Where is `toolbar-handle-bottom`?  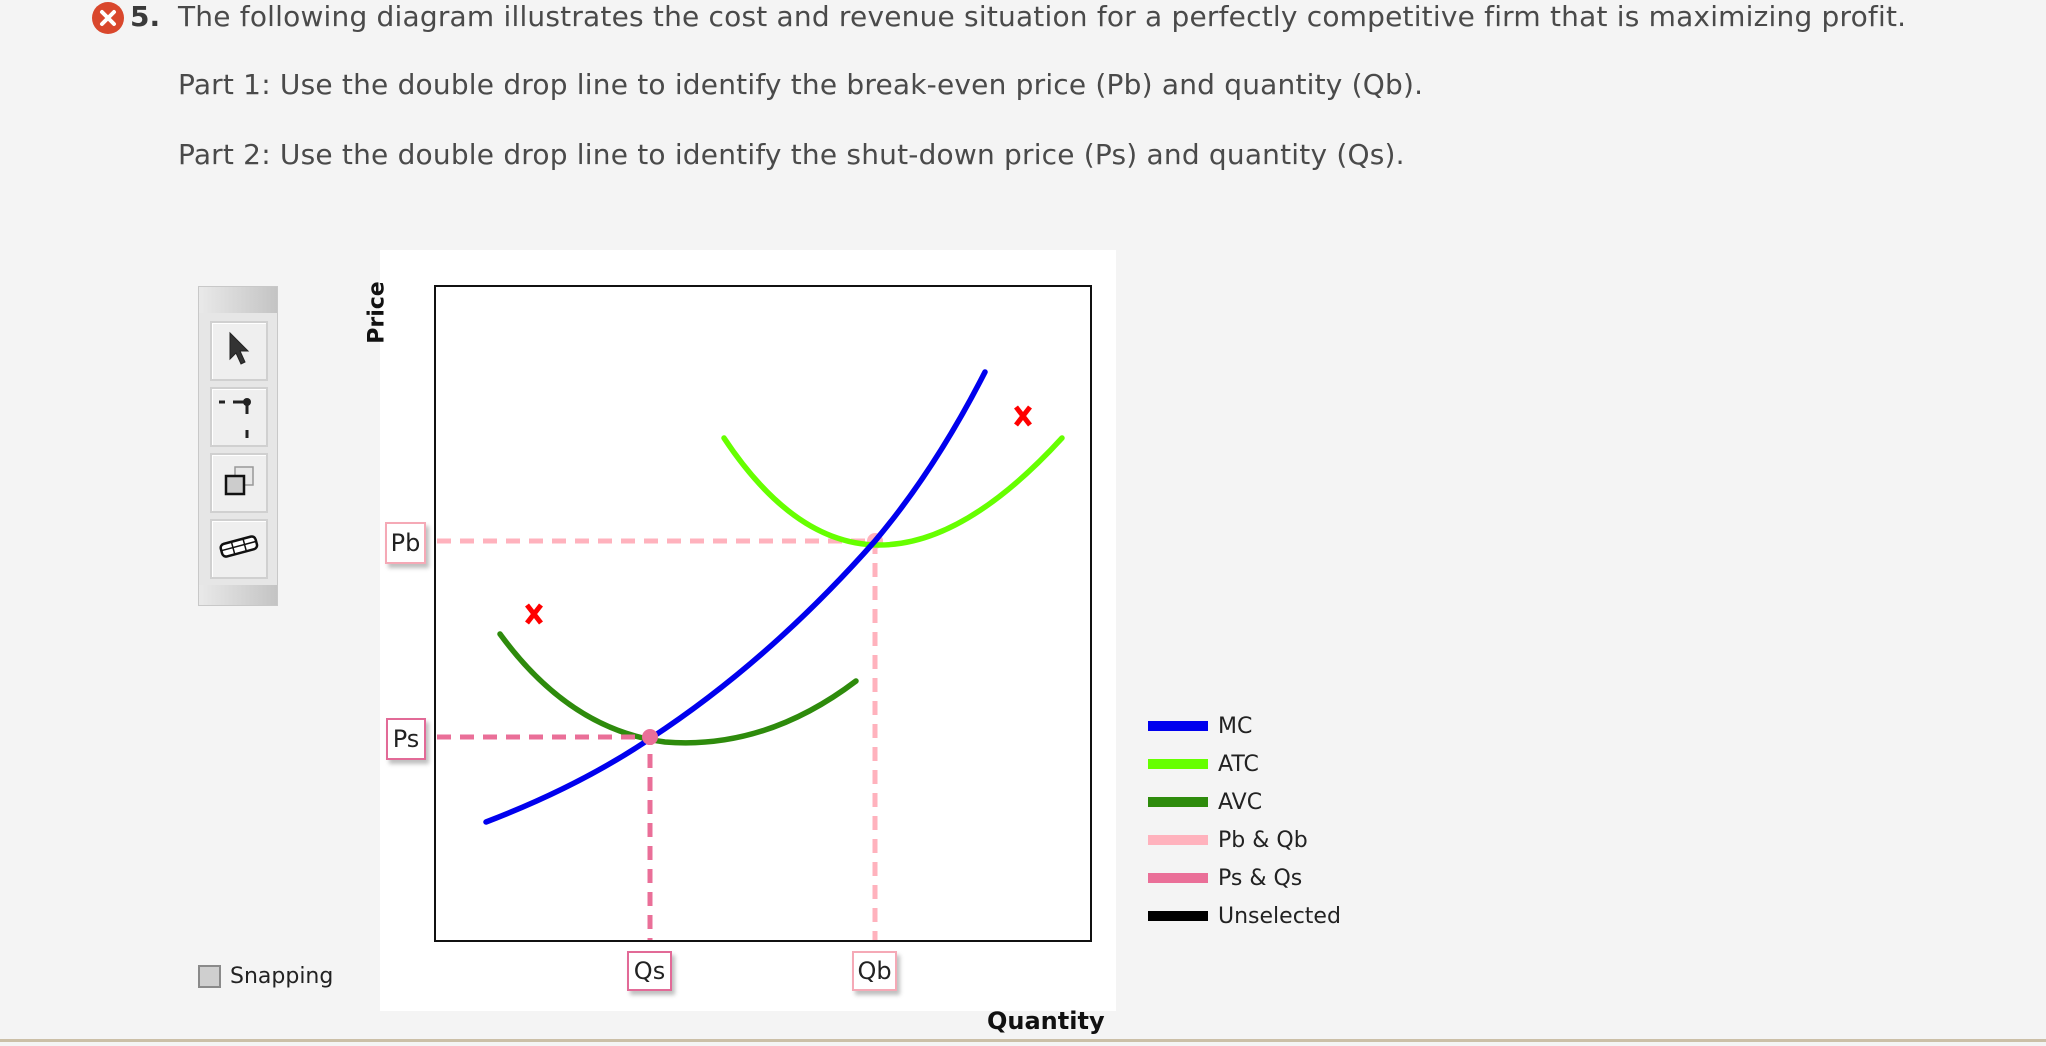
toolbar-handle-bottom is located at coordinates (238, 595).